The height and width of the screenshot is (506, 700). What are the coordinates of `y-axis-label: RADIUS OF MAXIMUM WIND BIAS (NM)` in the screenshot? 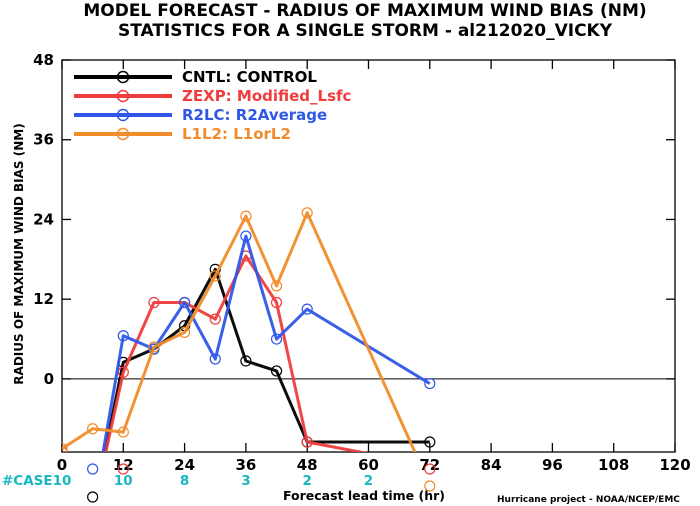 It's located at (19, 253).